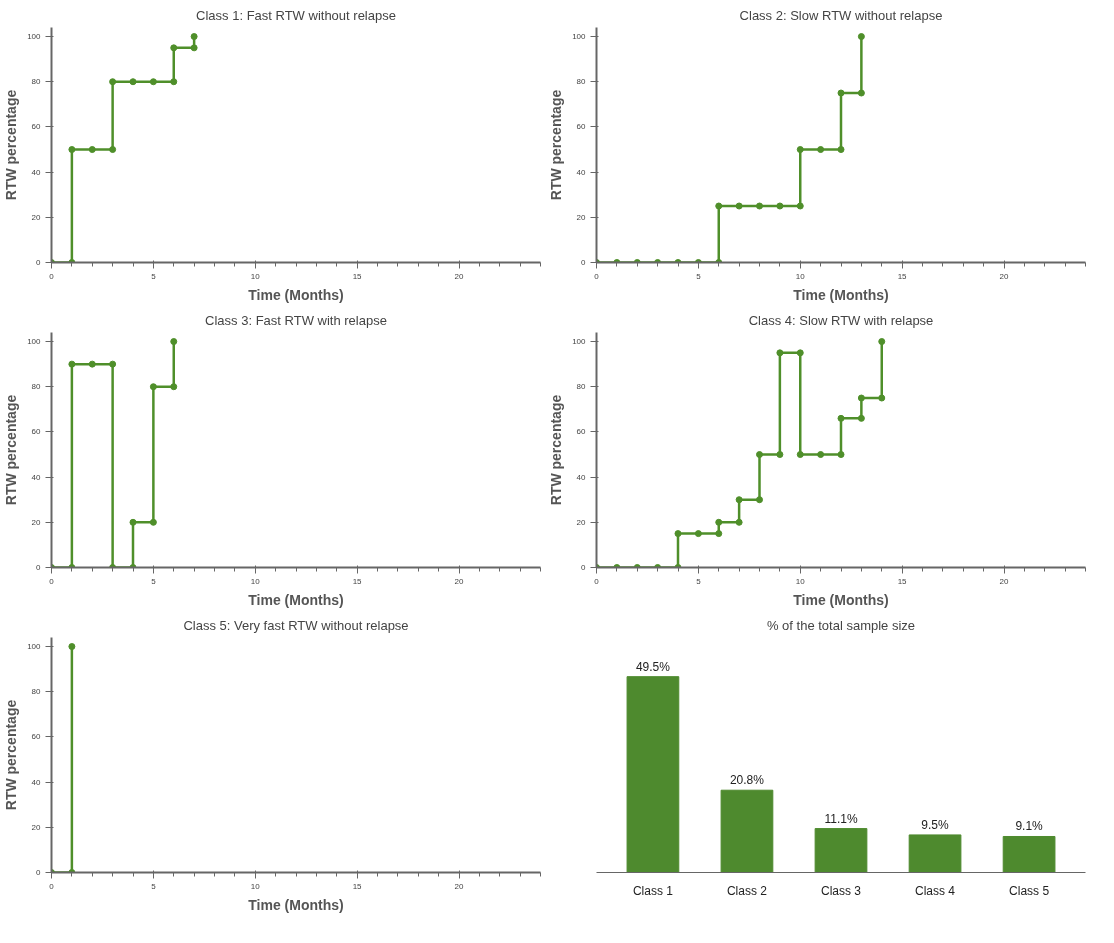 This screenshot has width=1114, height=943. What do you see at coordinates (653, 666) in the screenshot?
I see `data-label: 49.5%` at bounding box center [653, 666].